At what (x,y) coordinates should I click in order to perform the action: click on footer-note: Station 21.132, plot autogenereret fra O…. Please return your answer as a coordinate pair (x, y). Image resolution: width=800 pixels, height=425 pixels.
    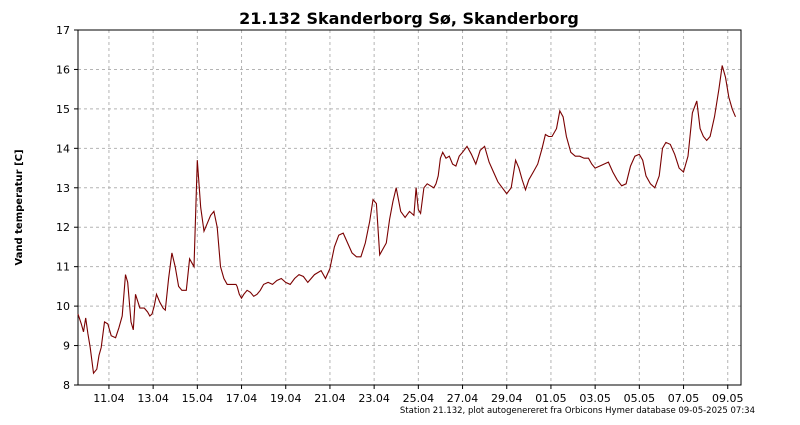
    Looking at the image, I should click on (577, 411).